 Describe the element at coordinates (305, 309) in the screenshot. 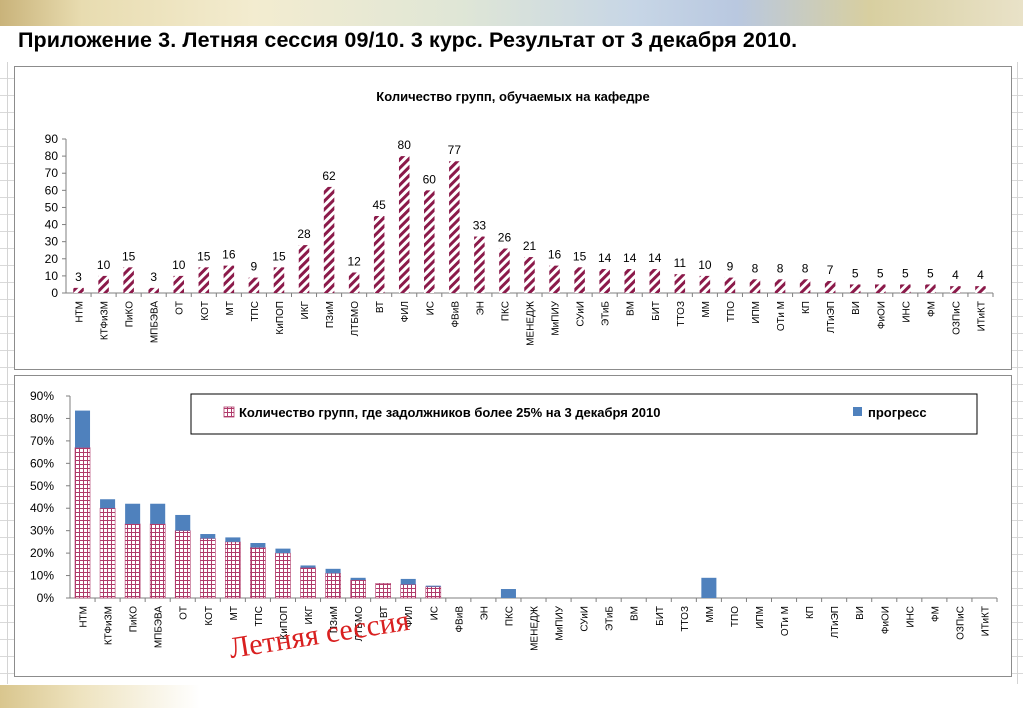

I see `x-tick-label: ИКГ` at that location.